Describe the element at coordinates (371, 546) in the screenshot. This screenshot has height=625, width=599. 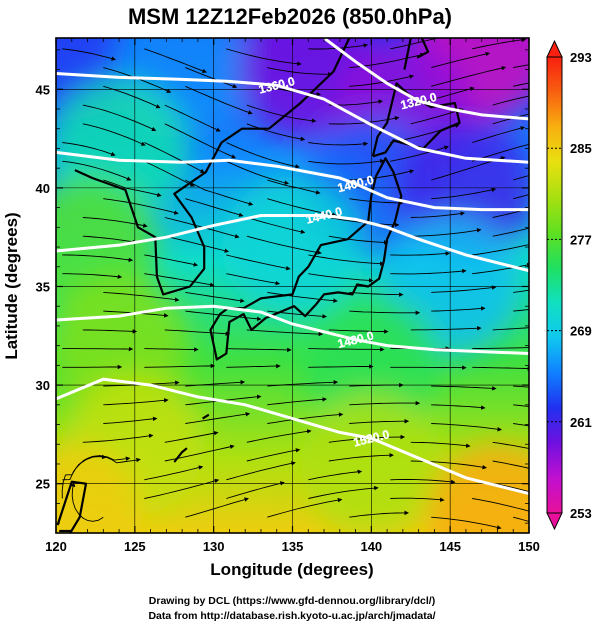
I see `x-tick-label-140: 140` at that location.